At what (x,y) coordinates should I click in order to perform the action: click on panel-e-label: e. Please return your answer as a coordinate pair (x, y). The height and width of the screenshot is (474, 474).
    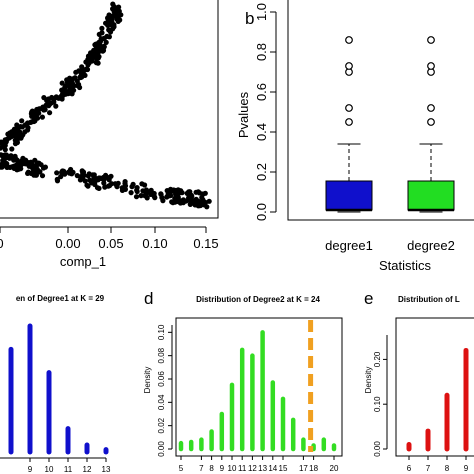
    Looking at the image, I should click on (368, 298).